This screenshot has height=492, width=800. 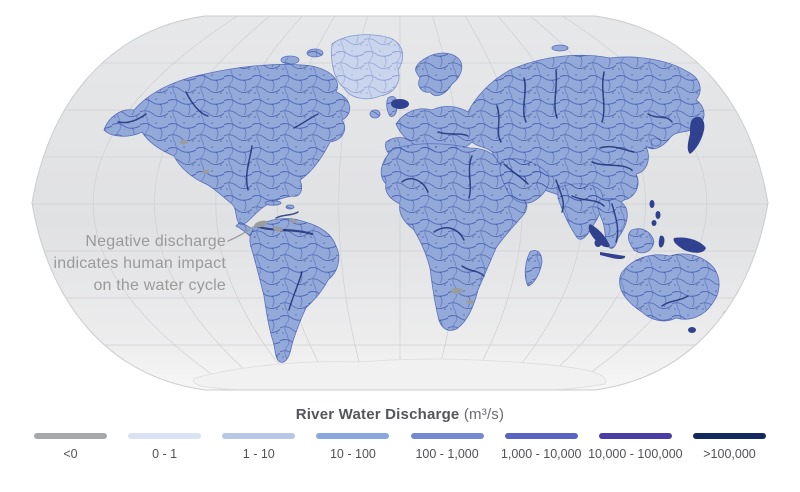 What do you see at coordinates (352, 454) in the screenshot?
I see `legend-label: 10 - 100` at bounding box center [352, 454].